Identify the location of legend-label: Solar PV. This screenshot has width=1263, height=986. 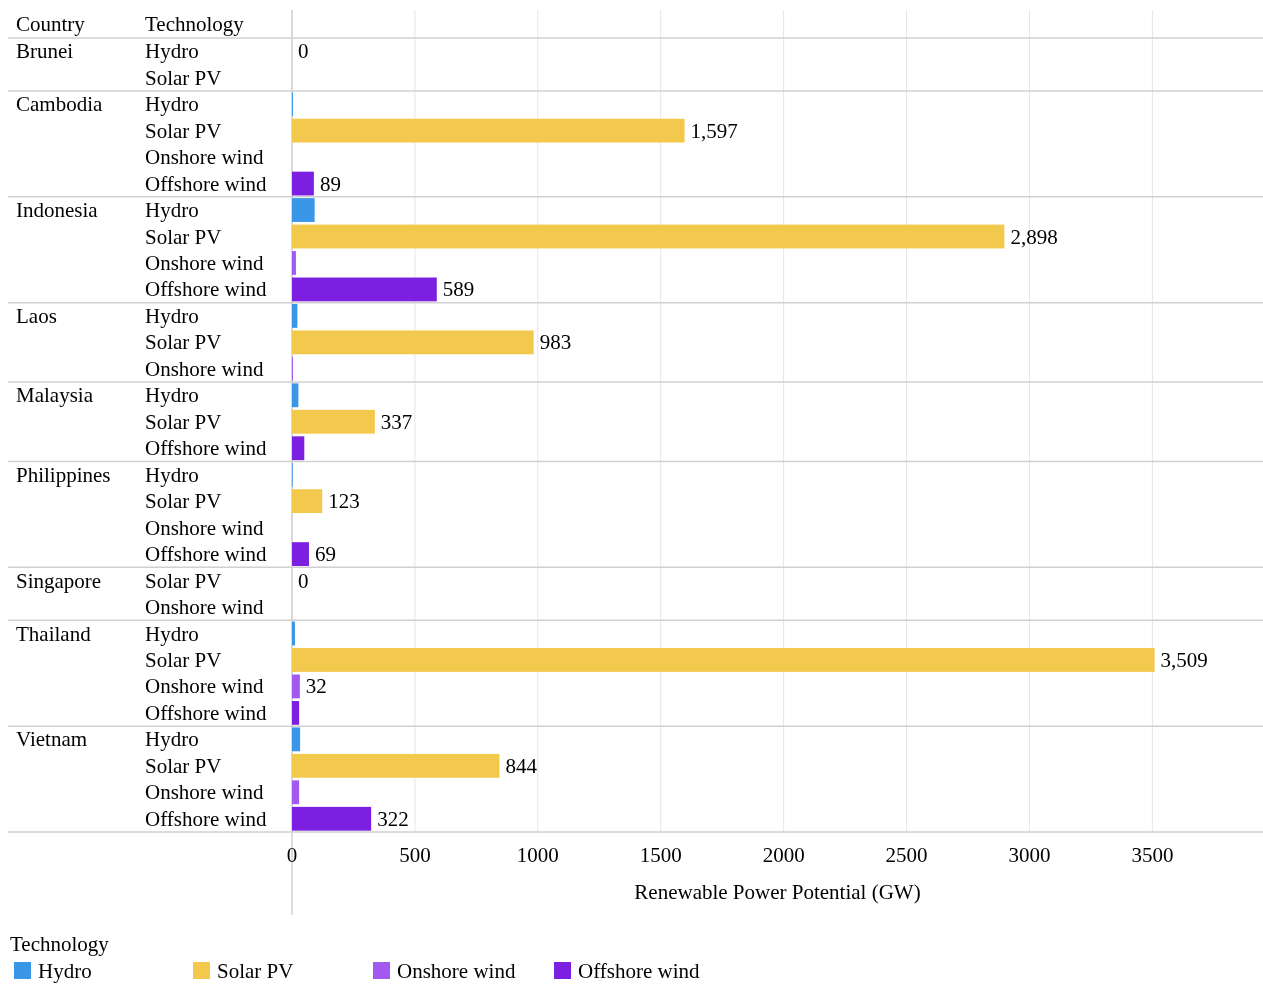
(255, 971).